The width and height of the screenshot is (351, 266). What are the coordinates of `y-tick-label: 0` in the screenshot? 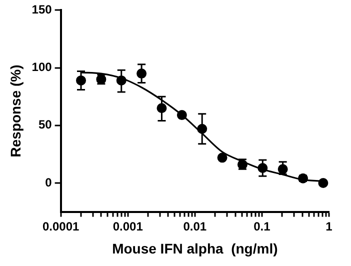 It's located at (48, 182).